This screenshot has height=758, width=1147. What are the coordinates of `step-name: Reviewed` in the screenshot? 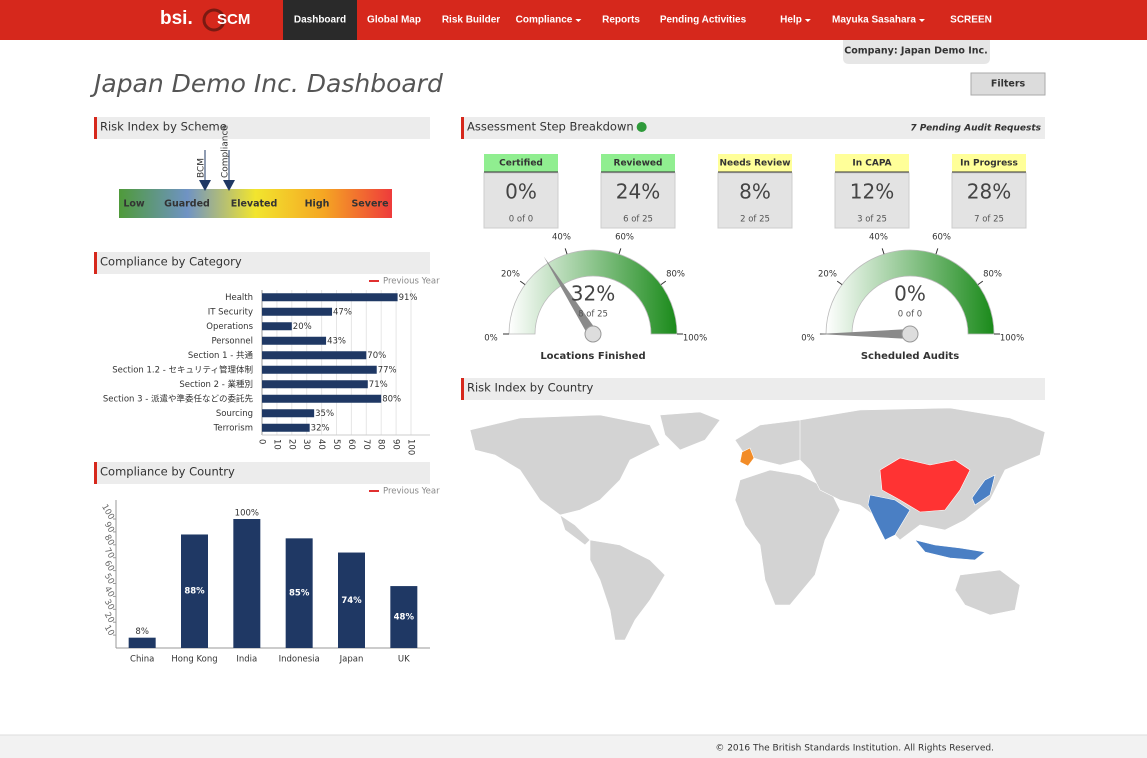 It's located at (638, 164).